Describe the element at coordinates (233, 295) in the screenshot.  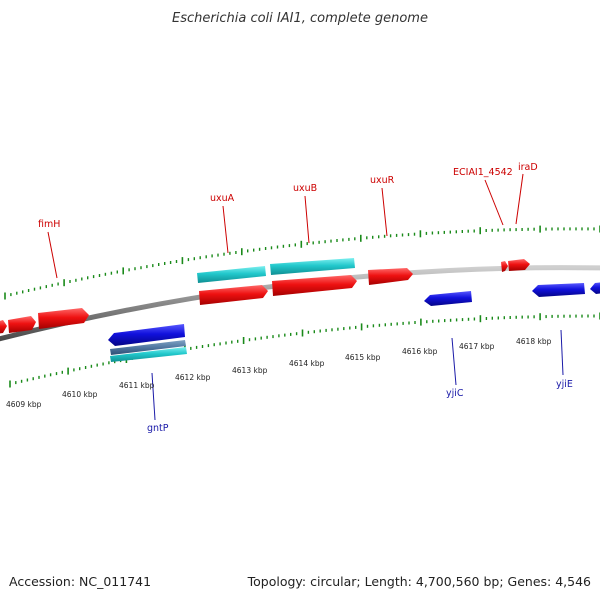
I see `gene-arrow-uxuA` at that location.